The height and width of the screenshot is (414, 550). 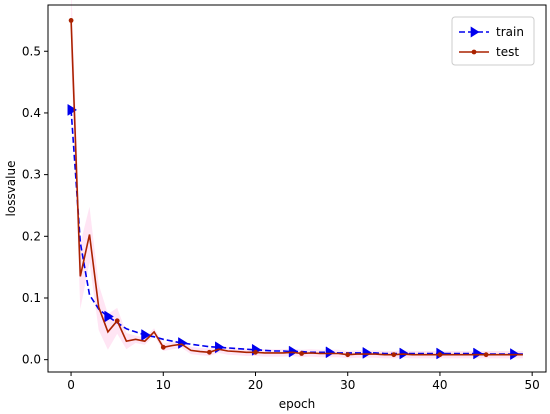 I want to click on legend-items: train test, so click(x=491, y=42).